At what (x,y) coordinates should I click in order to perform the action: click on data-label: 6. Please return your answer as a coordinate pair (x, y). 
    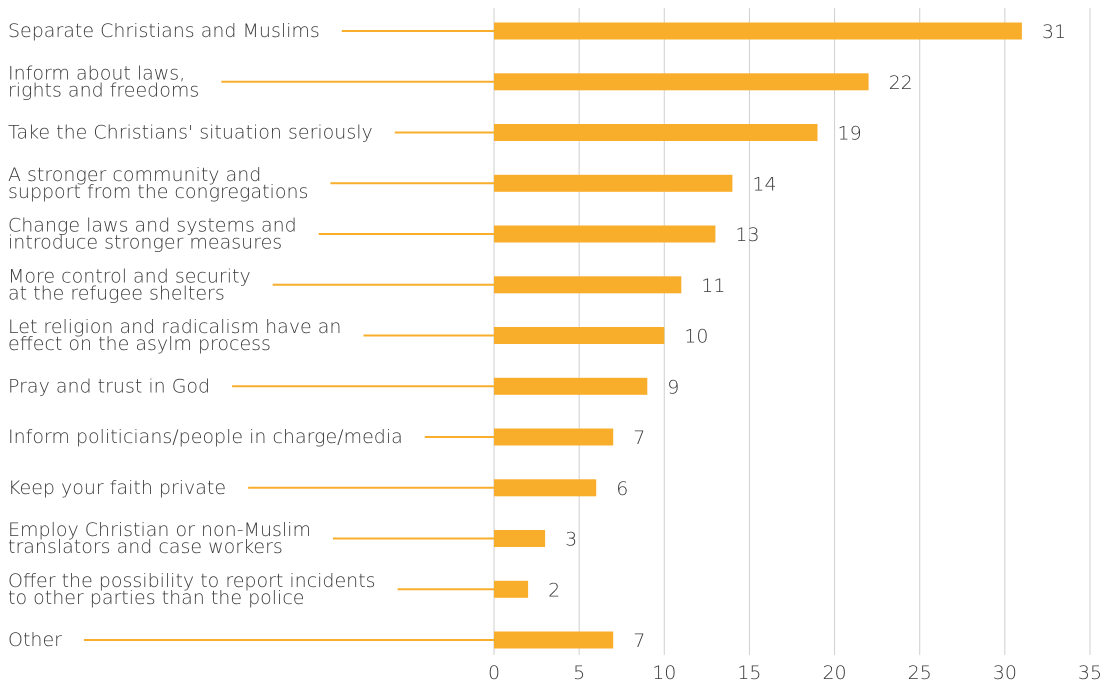
    Looking at the image, I should click on (622, 489).